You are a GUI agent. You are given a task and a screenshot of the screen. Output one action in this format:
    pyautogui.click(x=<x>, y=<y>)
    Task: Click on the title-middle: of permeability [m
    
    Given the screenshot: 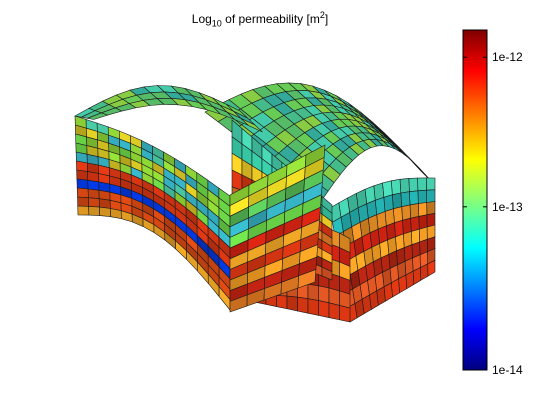 What is the action you would take?
    pyautogui.click(x=270, y=19)
    